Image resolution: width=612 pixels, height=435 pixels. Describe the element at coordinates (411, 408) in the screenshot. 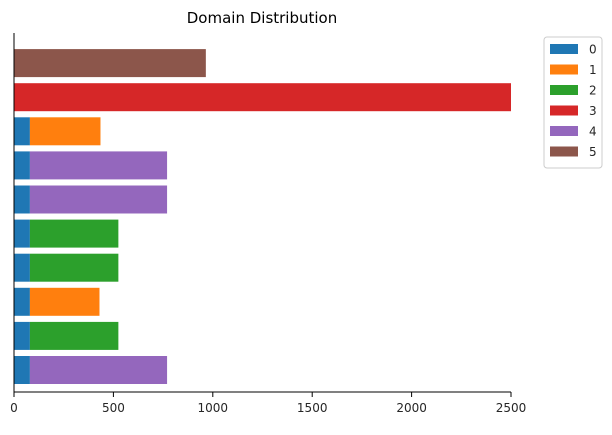

I see `x-tick-label: 2000` at that location.